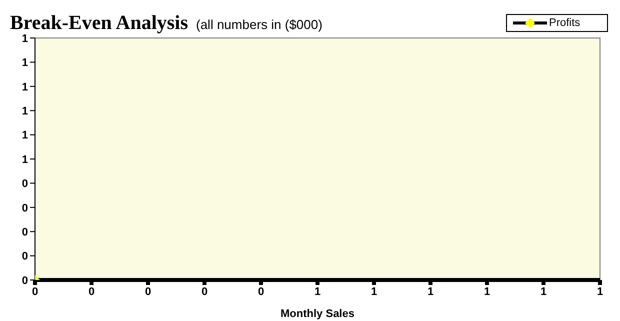 This screenshot has width=620, height=321. I want to click on x-axis-title: Monthly Sales, so click(317, 314).